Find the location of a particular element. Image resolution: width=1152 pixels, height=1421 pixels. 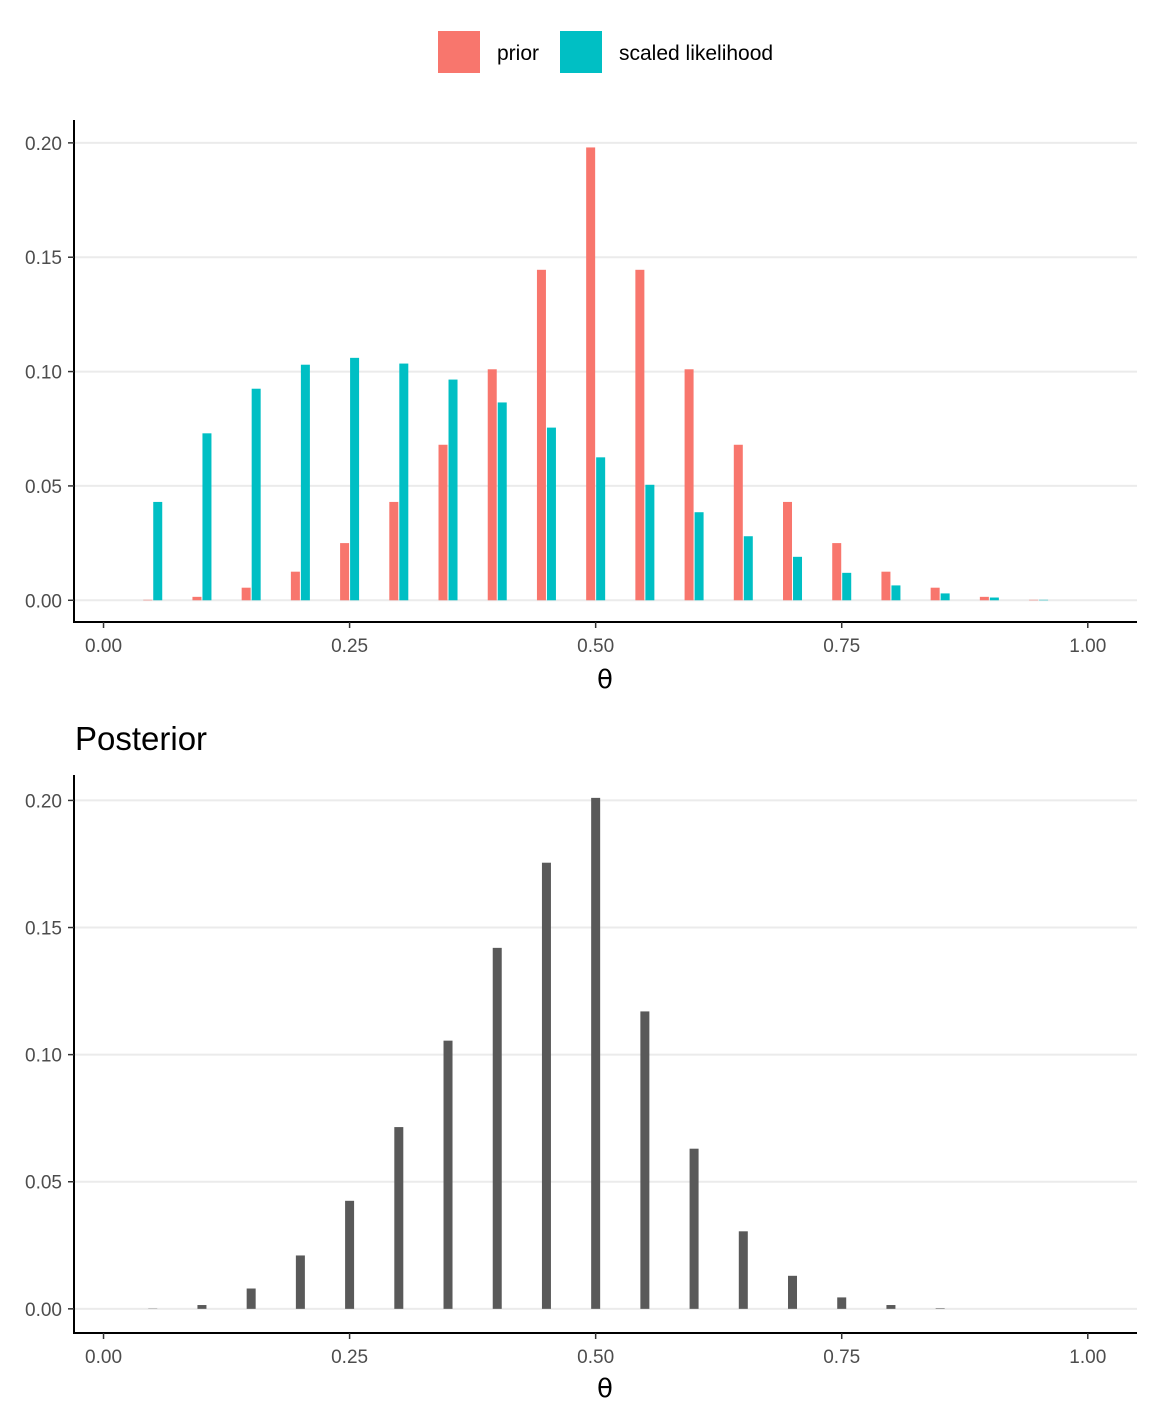

legend-key-scaled-likelihood is located at coordinates (581, 52).